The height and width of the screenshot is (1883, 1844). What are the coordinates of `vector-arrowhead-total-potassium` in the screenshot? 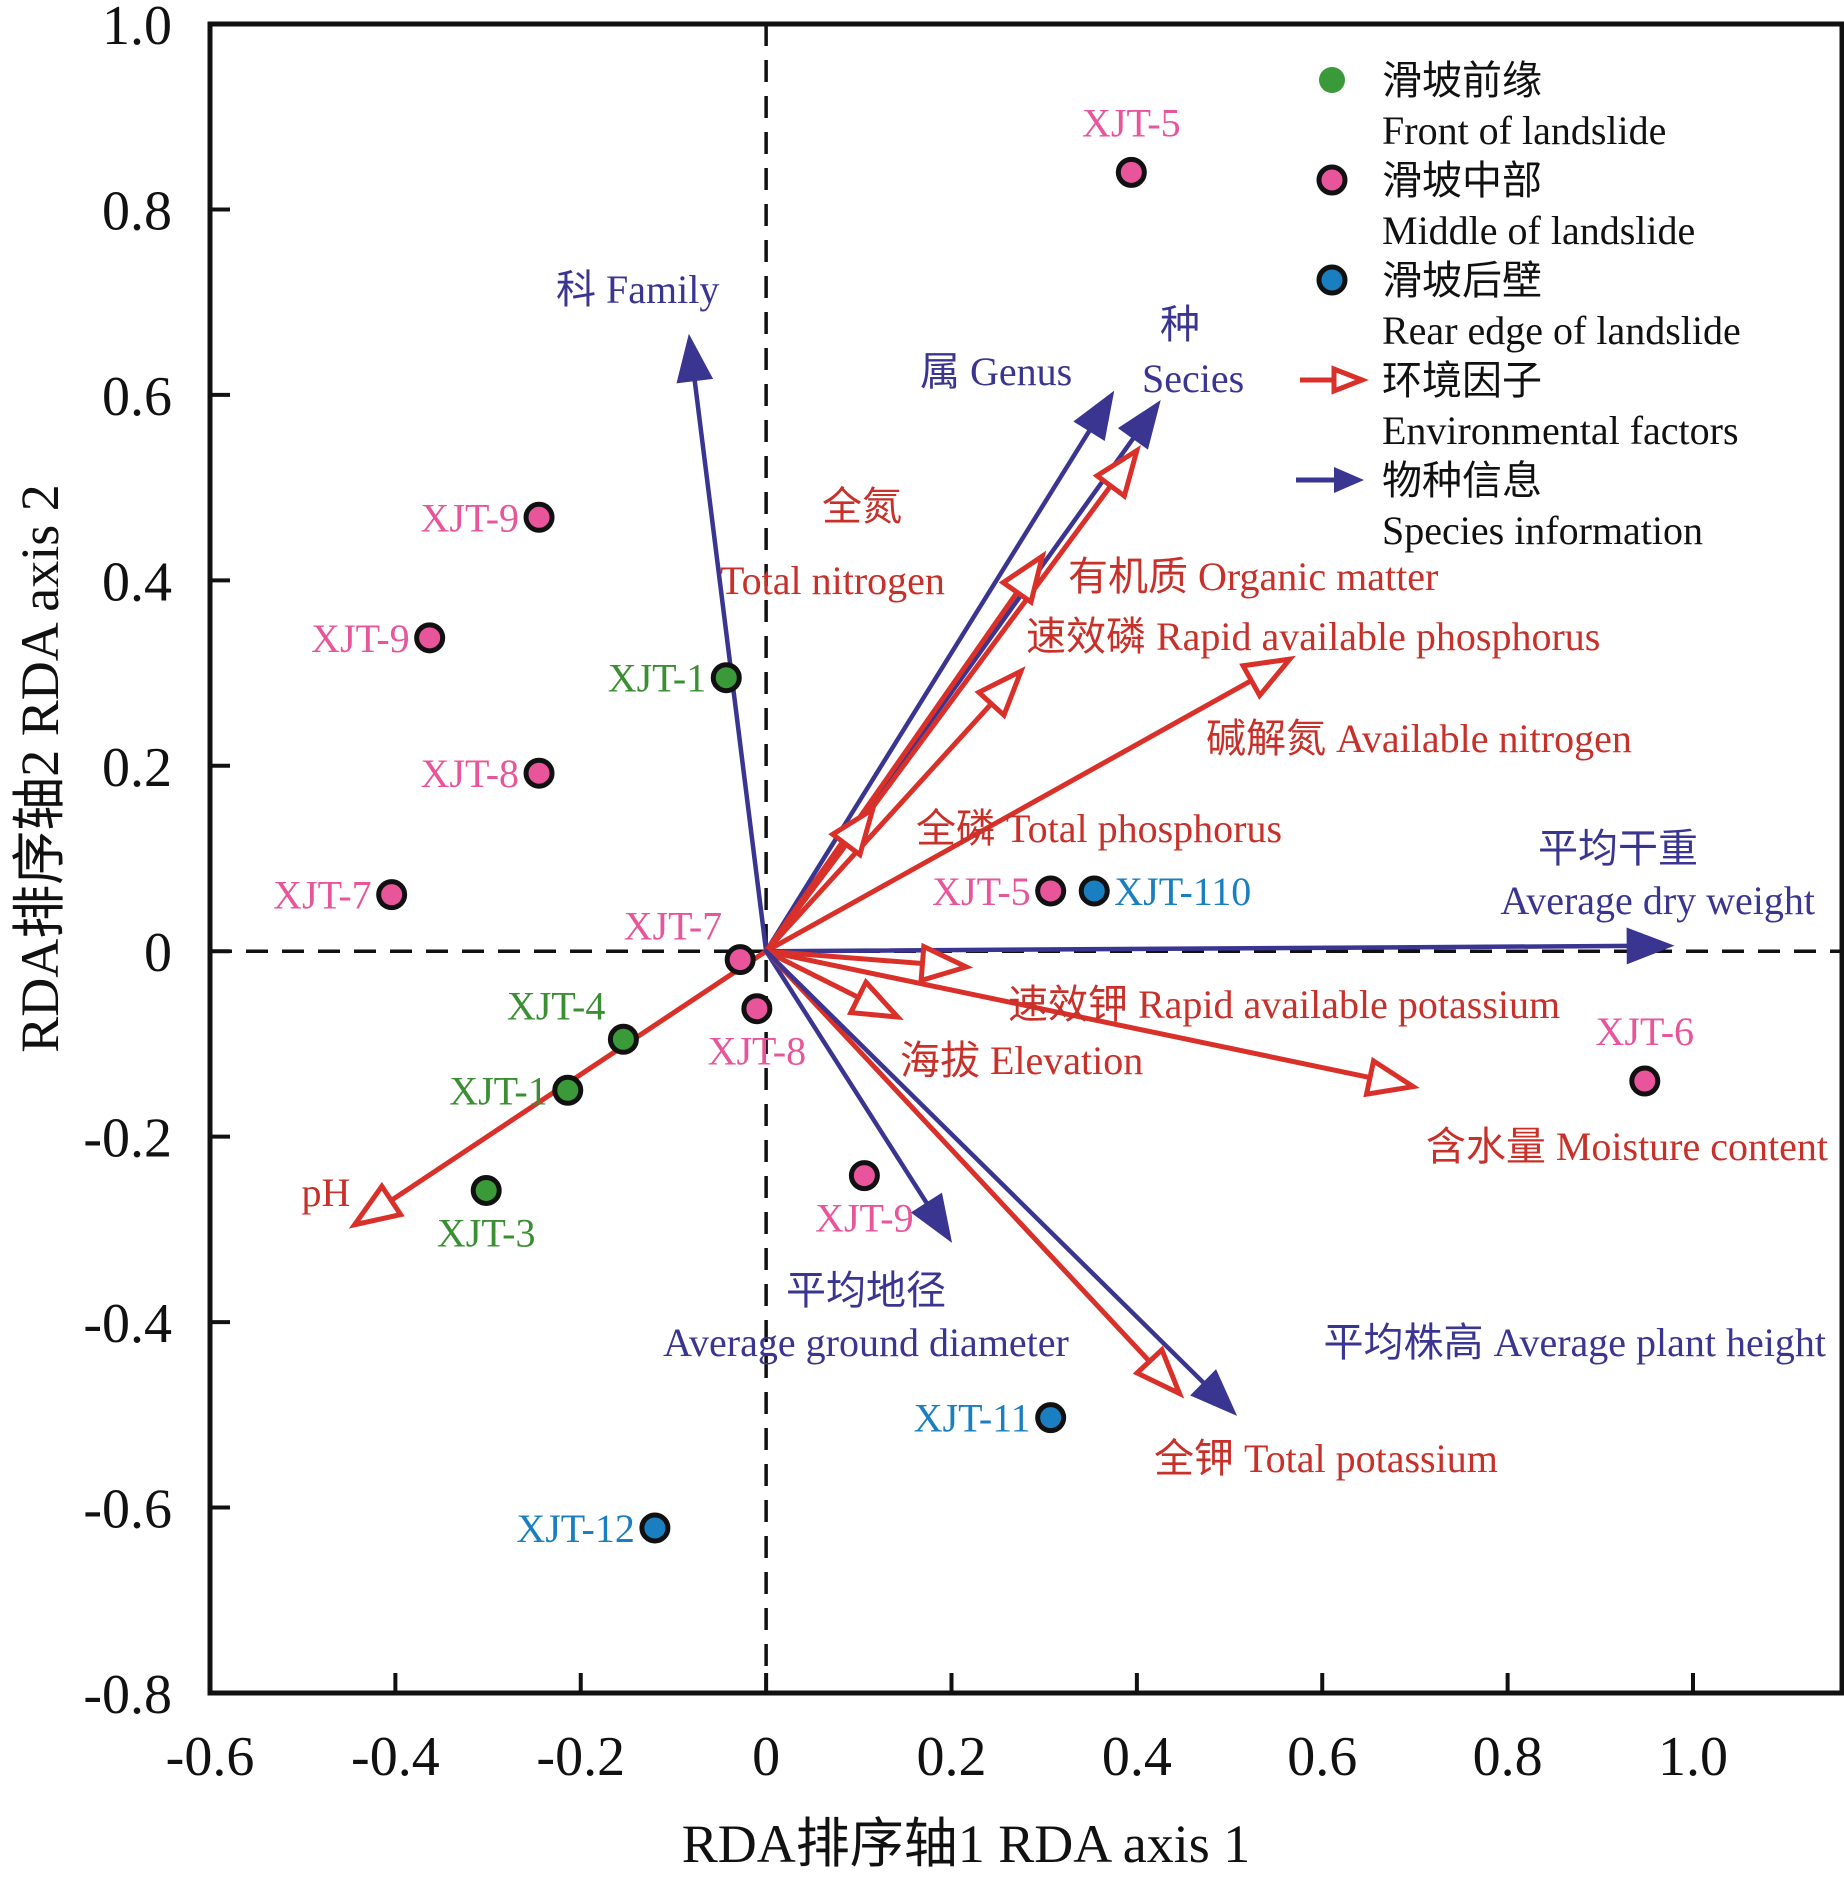 It's located at (1158, 1372).